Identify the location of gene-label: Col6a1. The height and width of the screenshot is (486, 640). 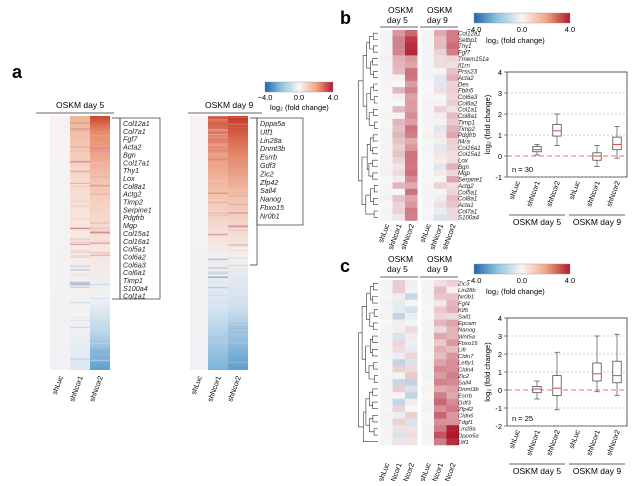
(134, 272).